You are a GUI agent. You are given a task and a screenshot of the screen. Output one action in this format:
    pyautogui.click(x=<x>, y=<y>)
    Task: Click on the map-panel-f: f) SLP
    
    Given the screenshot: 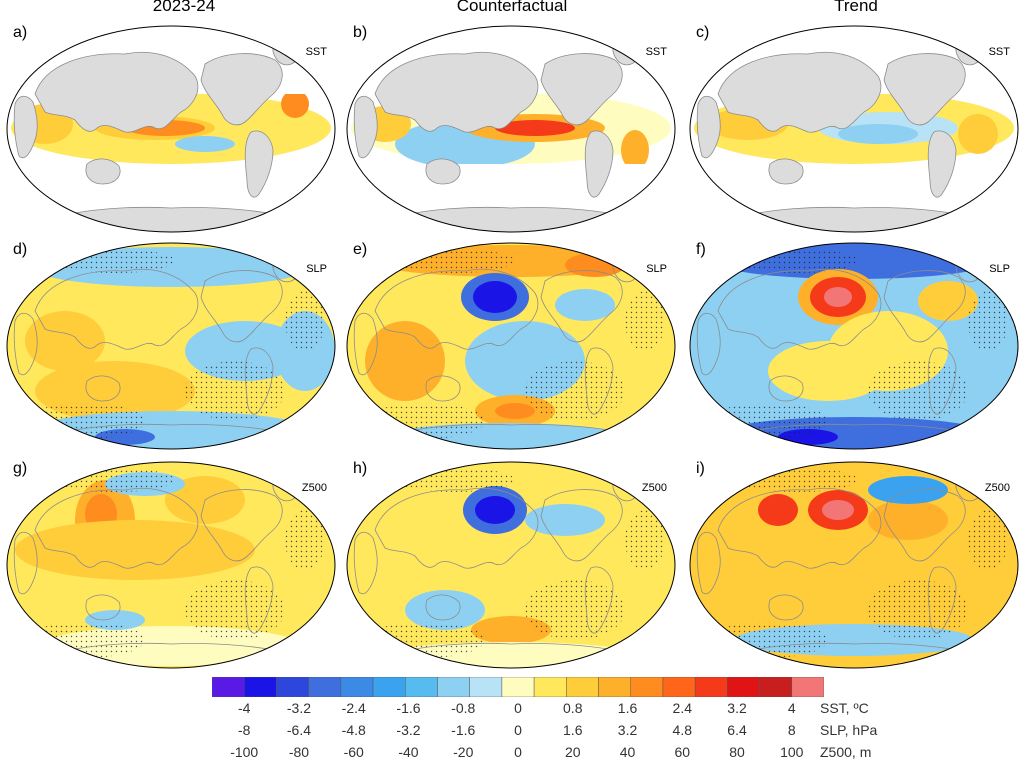 What is the action you would take?
    pyautogui.click(x=854, y=346)
    